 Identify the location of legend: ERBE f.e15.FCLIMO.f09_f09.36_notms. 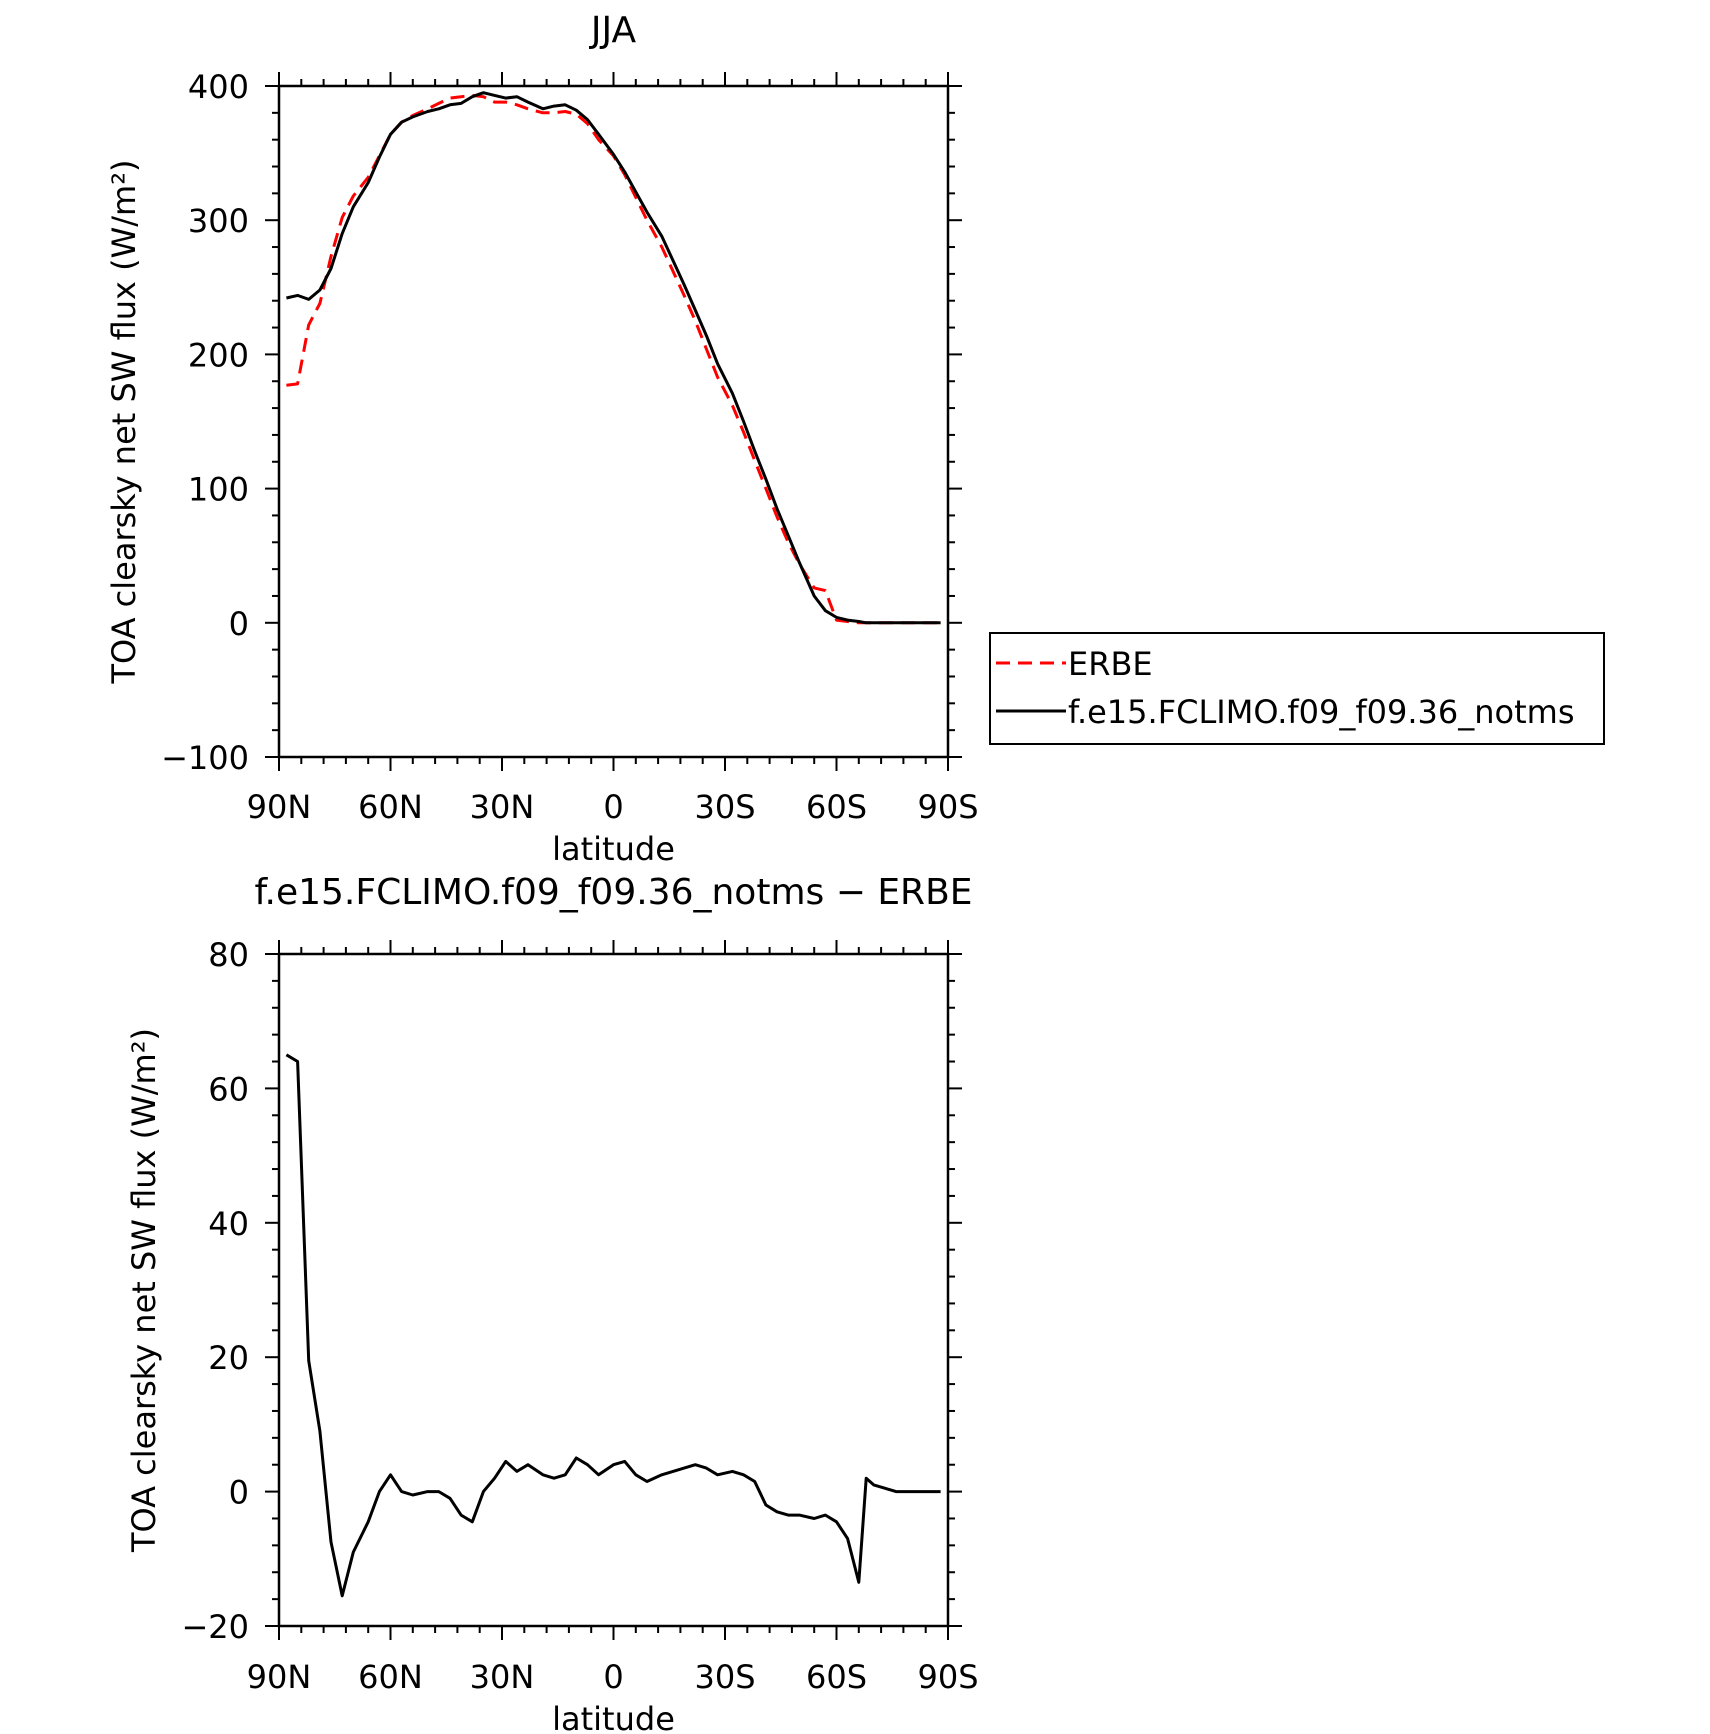
(1297, 688).